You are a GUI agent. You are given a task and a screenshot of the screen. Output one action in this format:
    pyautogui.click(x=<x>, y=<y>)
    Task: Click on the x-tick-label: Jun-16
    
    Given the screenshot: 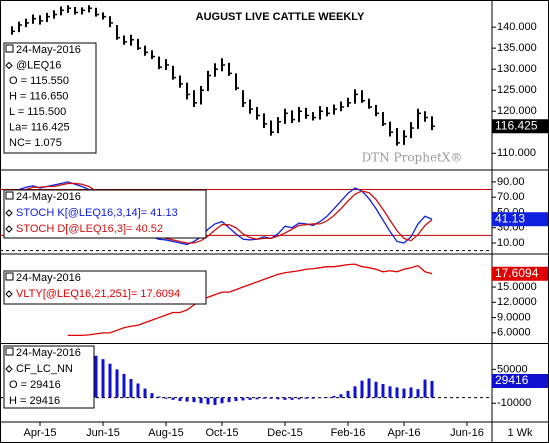 What is the action you would take?
    pyautogui.click(x=467, y=433)
    